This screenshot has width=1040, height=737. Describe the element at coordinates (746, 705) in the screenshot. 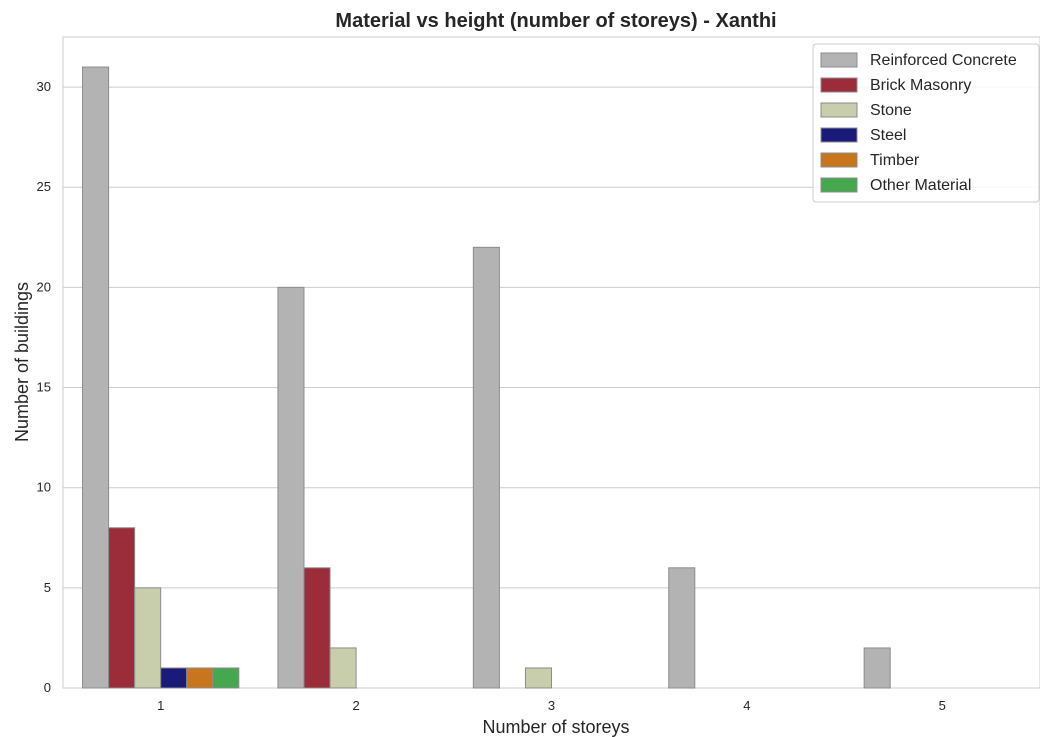

I see `x-tick-label: 4` at that location.